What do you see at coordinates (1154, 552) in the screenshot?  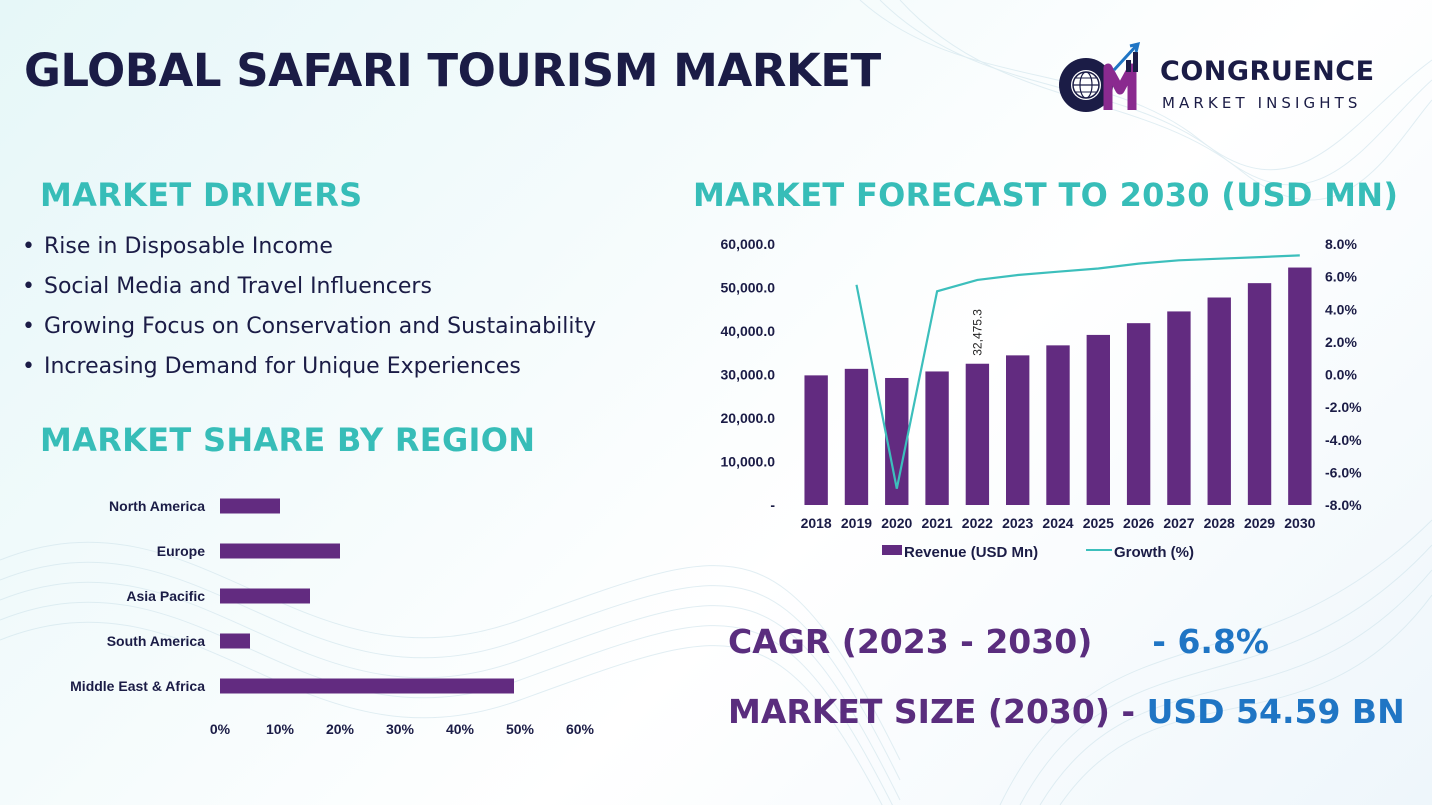 I see `legend-growth-label: Growth (%)` at bounding box center [1154, 552].